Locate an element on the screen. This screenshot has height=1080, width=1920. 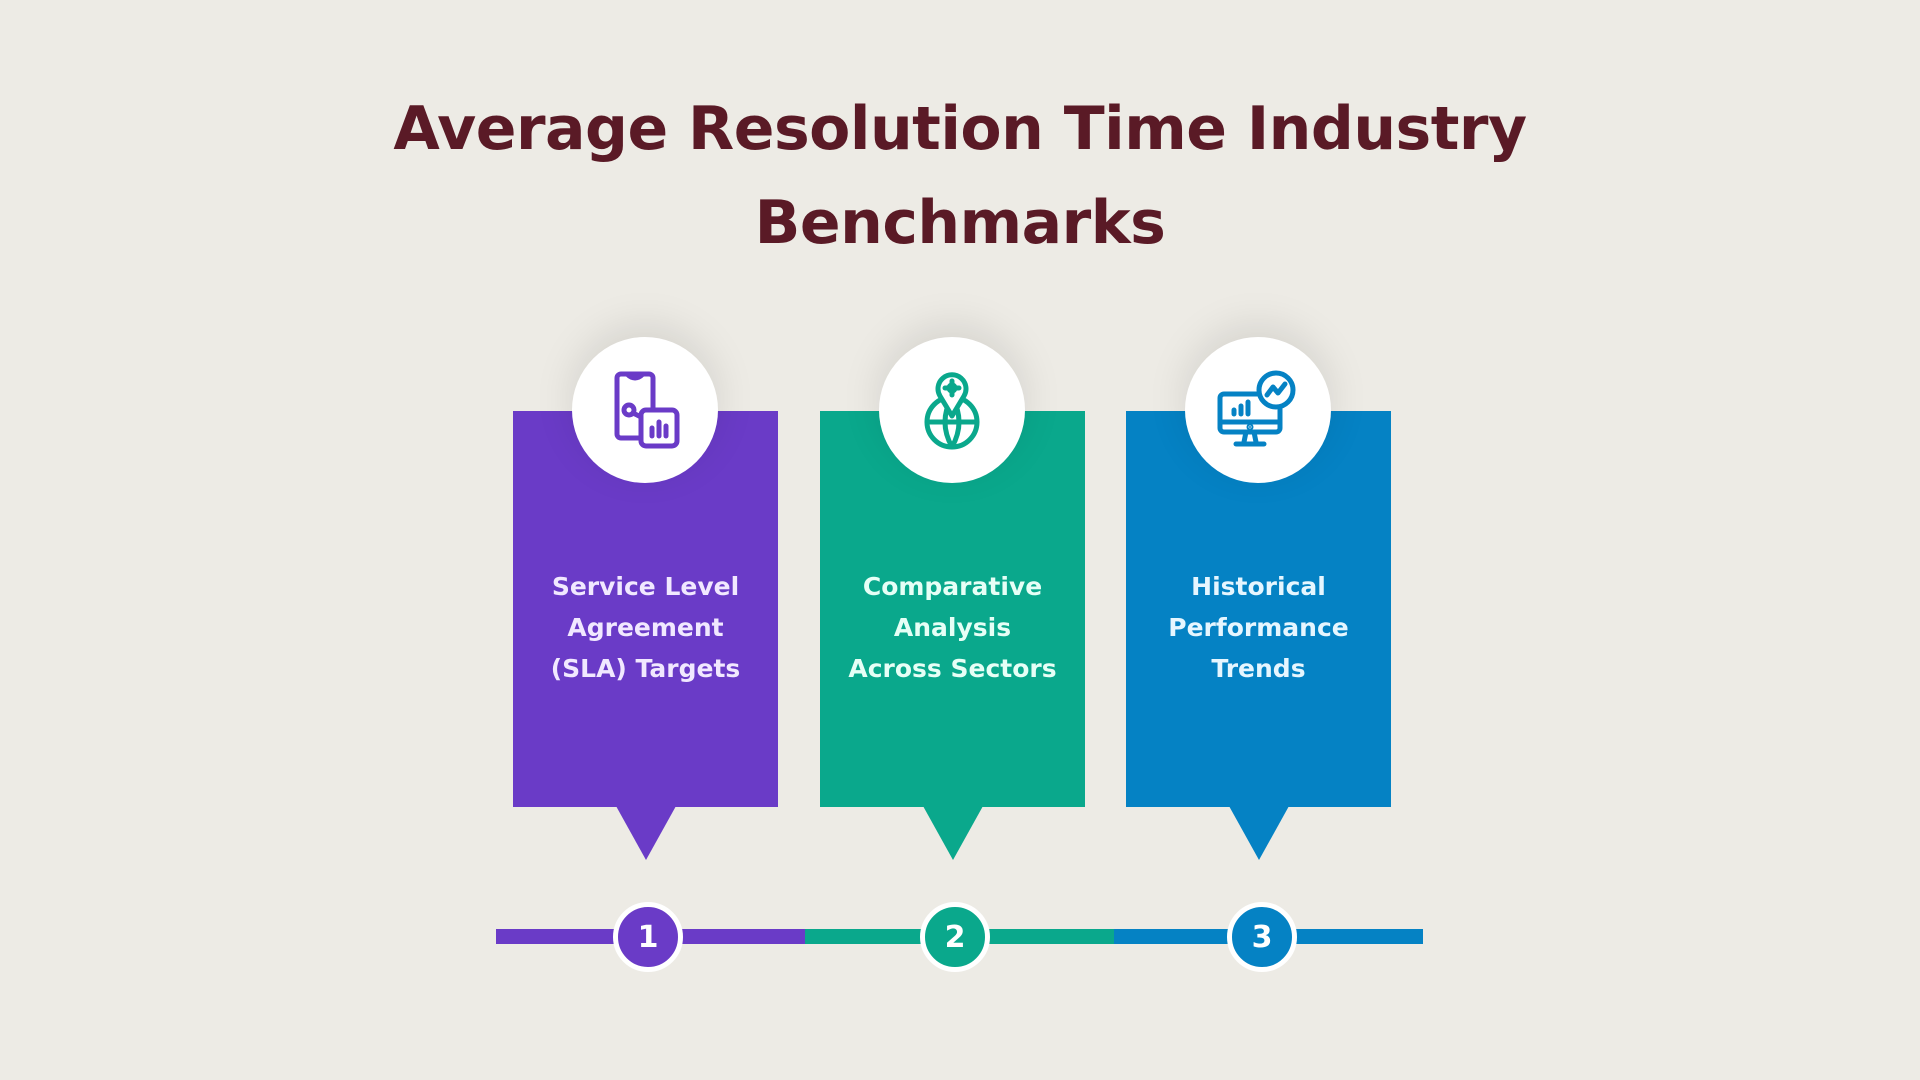
globe-location-icon is located at coordinates (952, 411).